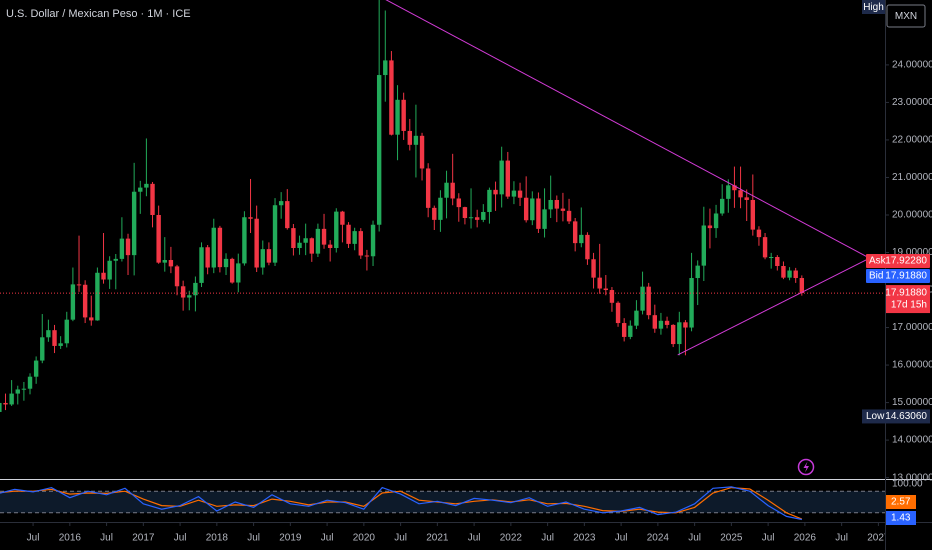 Image resolution: width=932 pixels, height=550 pixels. I want to click on last-value: 17.91880, so click(906, 293).